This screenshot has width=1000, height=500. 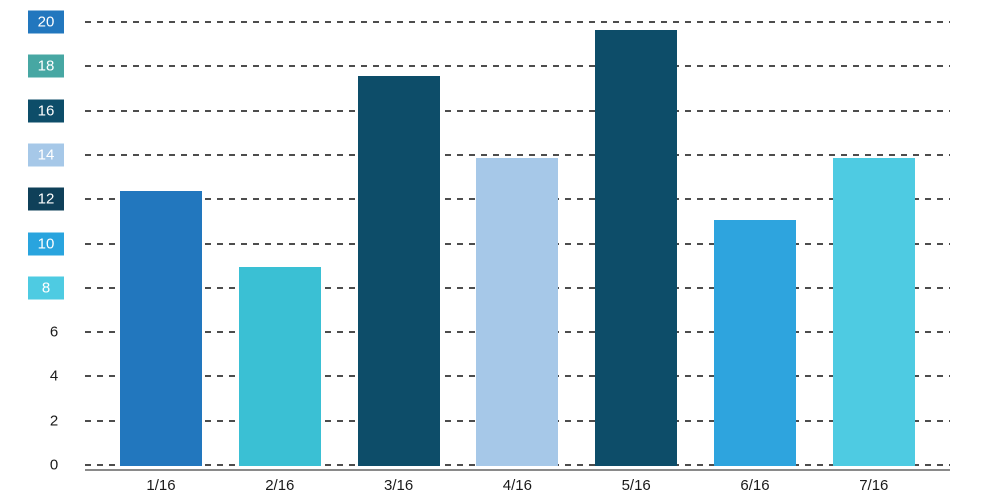 I want to click on x-tick-label-6/16: 6/16, so click(x=755, y=485).